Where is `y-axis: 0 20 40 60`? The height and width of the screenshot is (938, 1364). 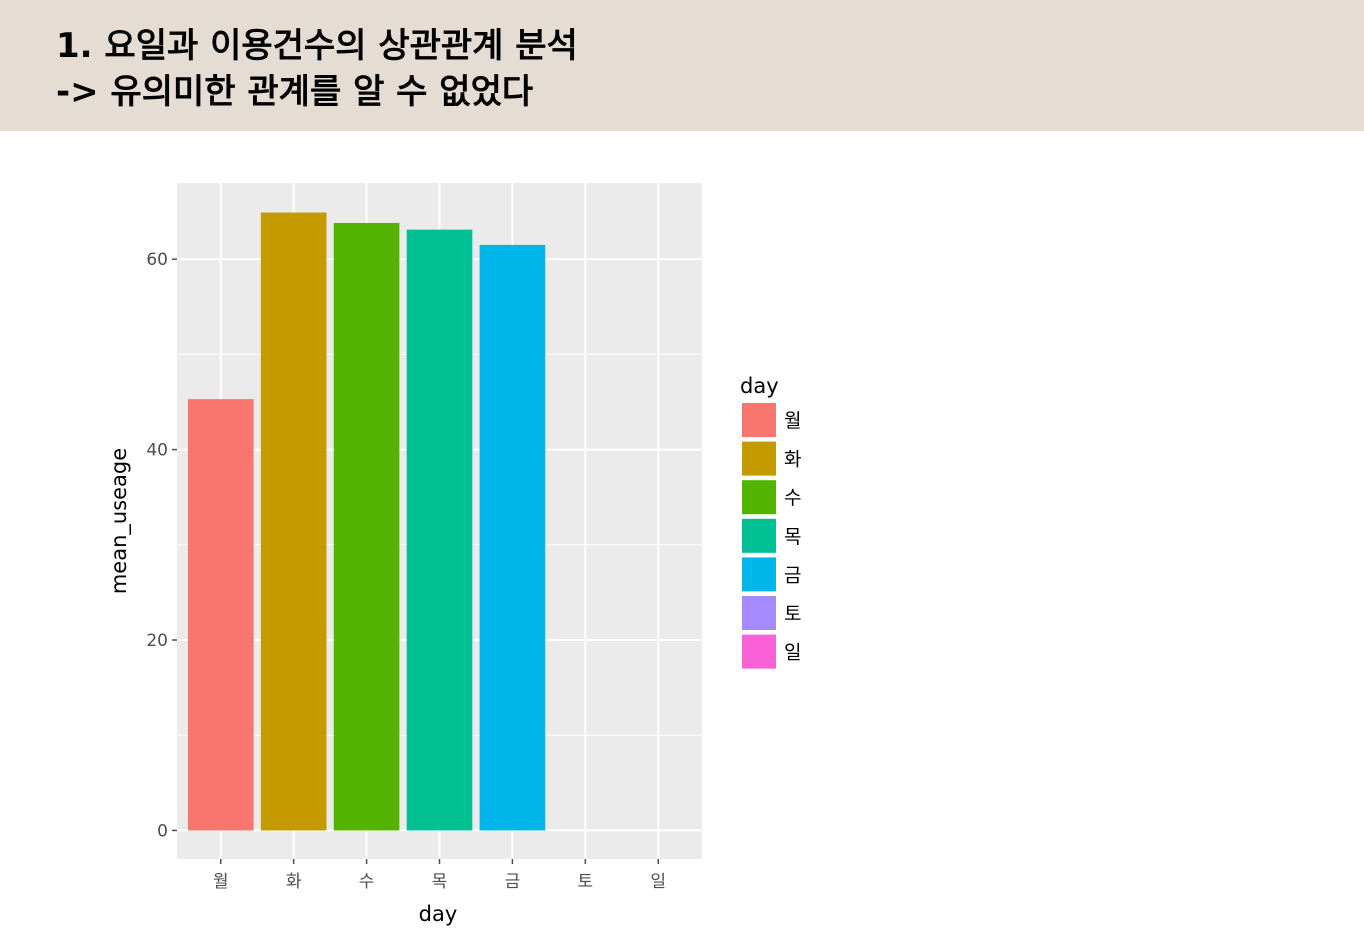
y-axis: 0 20 40 60 is located at coordinates (161, 545).